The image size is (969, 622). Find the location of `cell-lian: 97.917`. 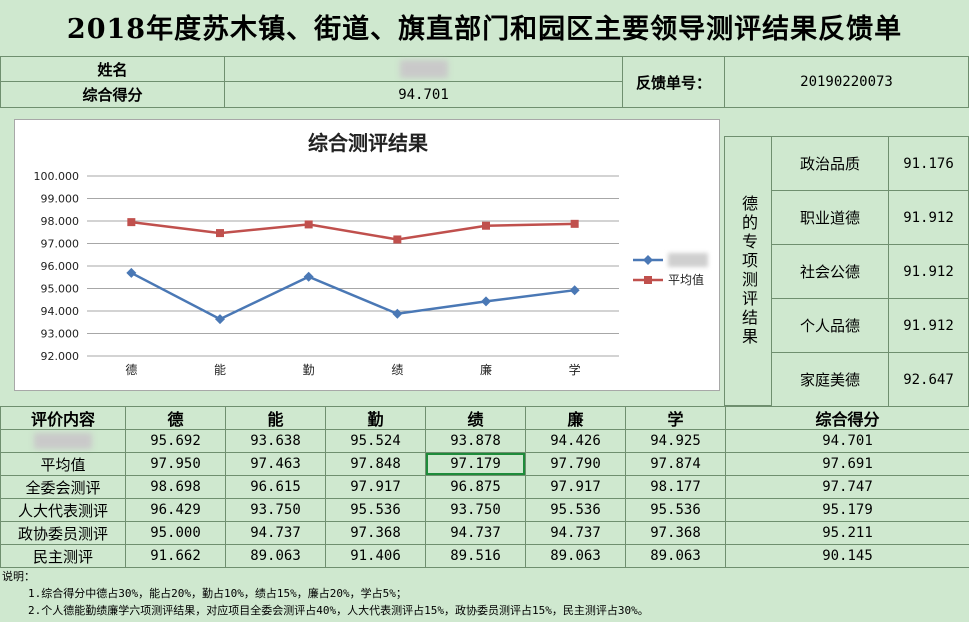

cell-lian: 97.917 is located at coordinates (575, 487).